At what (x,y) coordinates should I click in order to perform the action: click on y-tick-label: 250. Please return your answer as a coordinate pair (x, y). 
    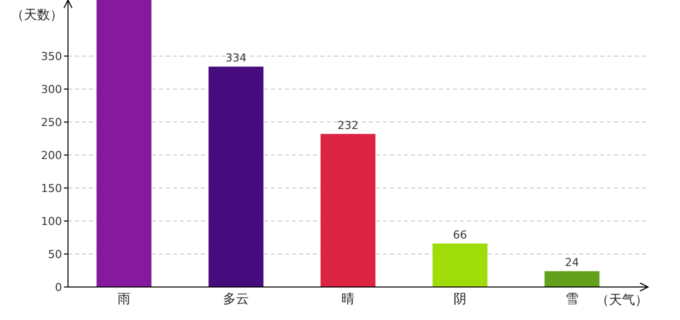
    Looking at the image, I should click on (51, 122).